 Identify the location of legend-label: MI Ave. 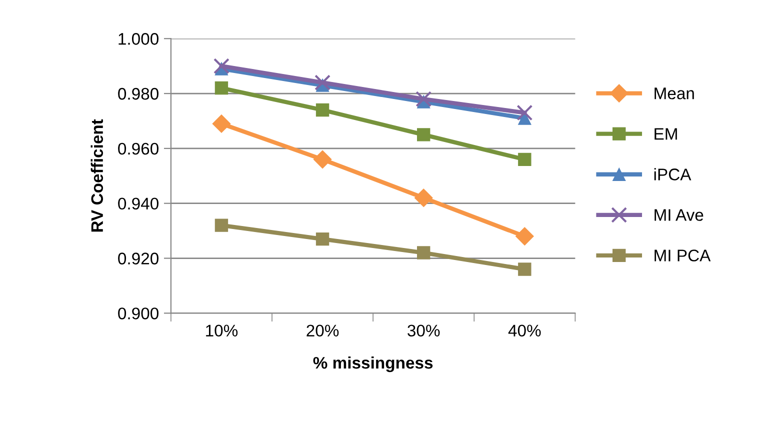
(679, 215).